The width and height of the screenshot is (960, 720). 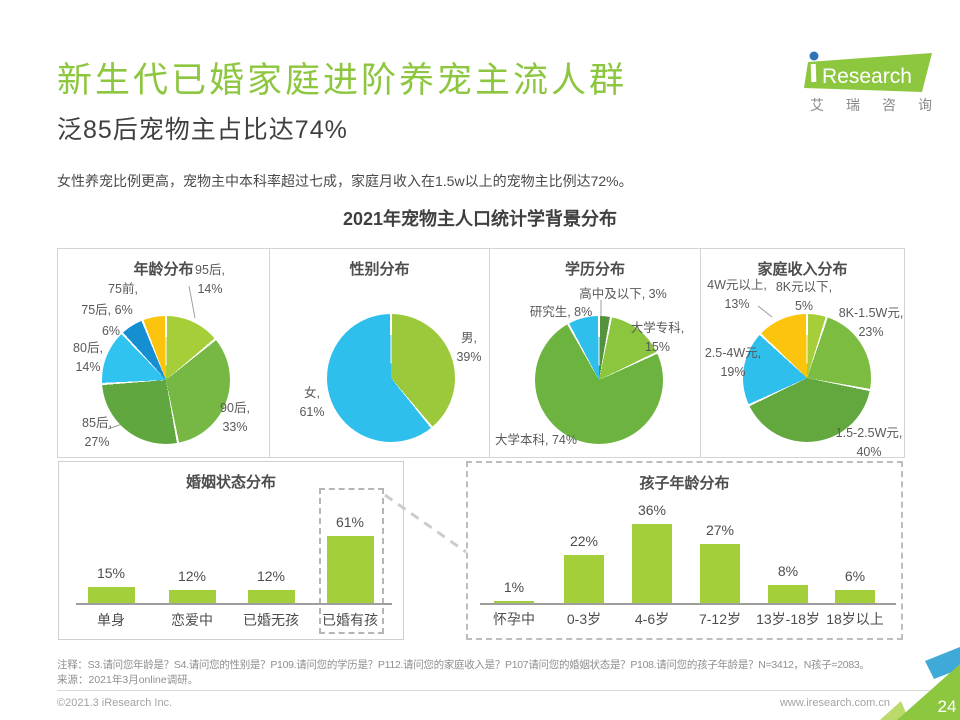 I want to click on marital-panel-title: 婚姻状态分布, so click(x=230, y=482).